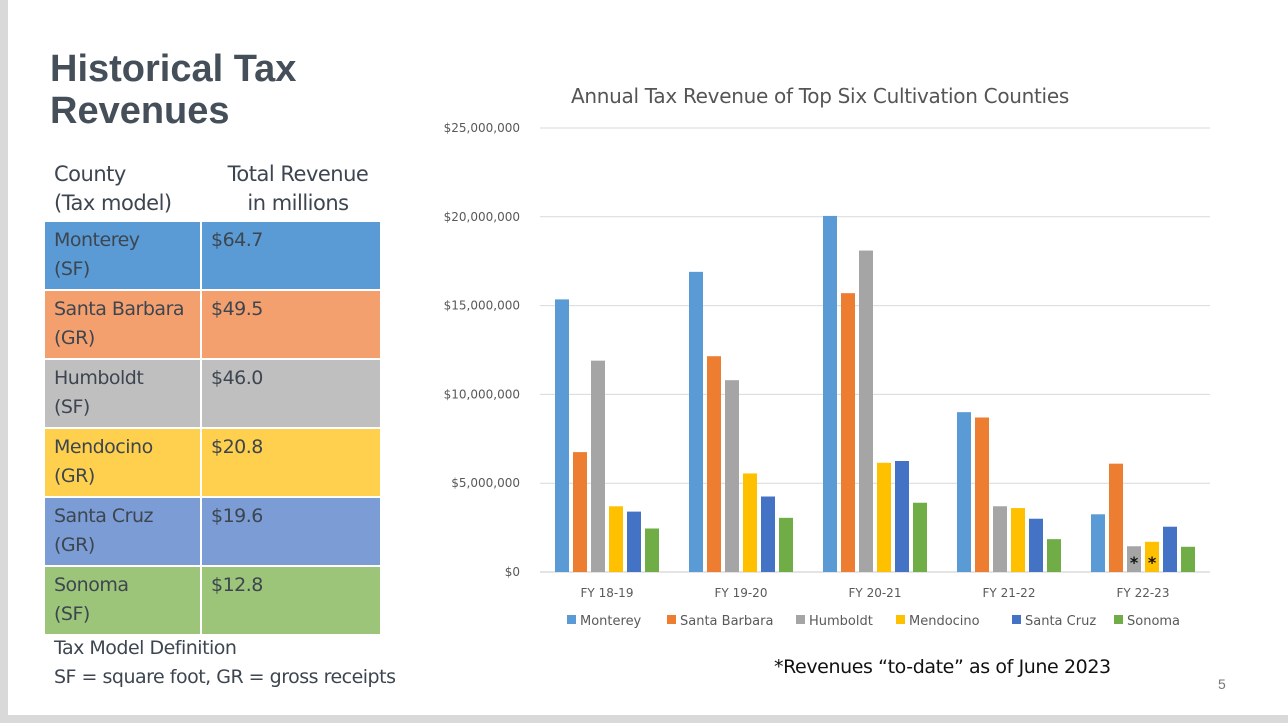 The width and height of the screenshot is (1288, 723). What do you see at coordinates (123, 531) in the screenshot?
I see `county-cell: Santa Cruz (GR)` at bounding box center [123, 531].